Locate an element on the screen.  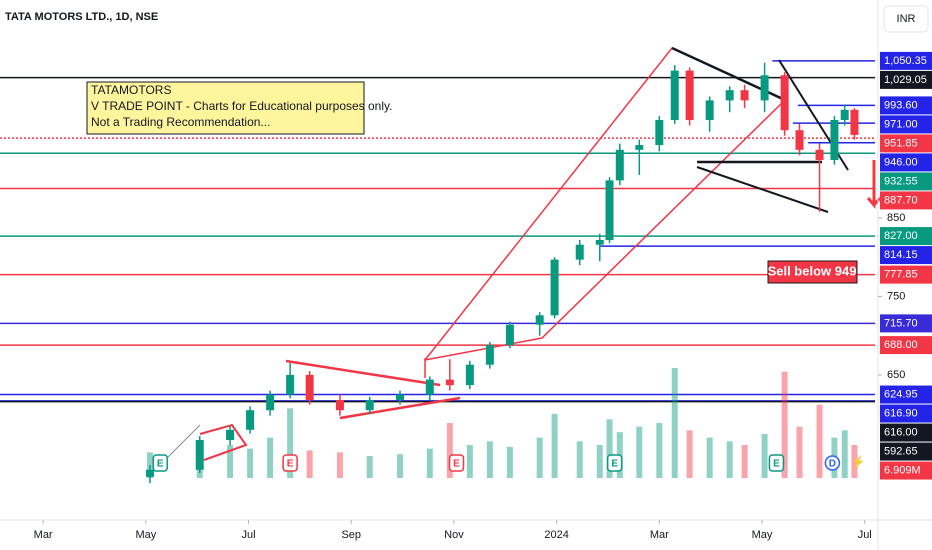
price-tag-label: 971.00 is located at coordinates (901, 124).